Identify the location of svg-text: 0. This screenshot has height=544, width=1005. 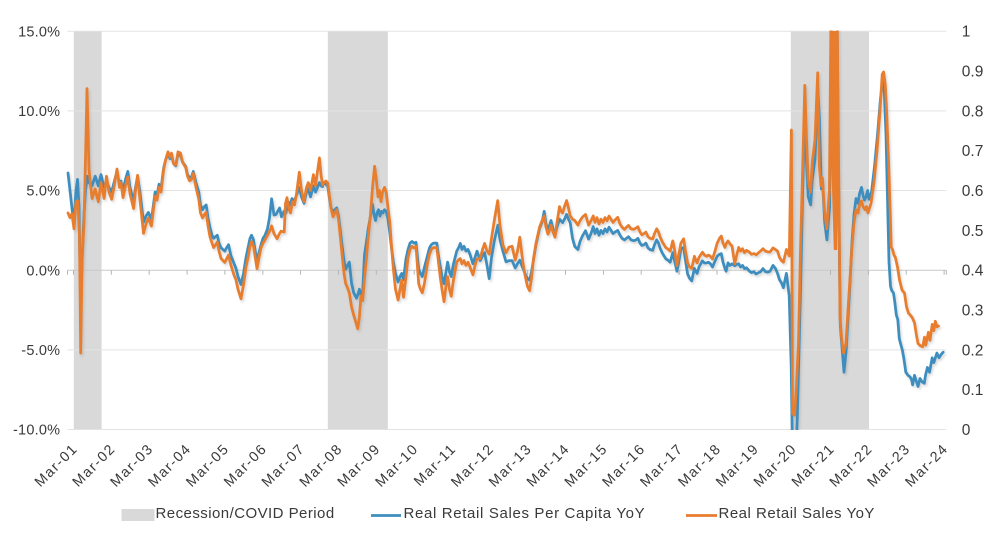
(966, 430).